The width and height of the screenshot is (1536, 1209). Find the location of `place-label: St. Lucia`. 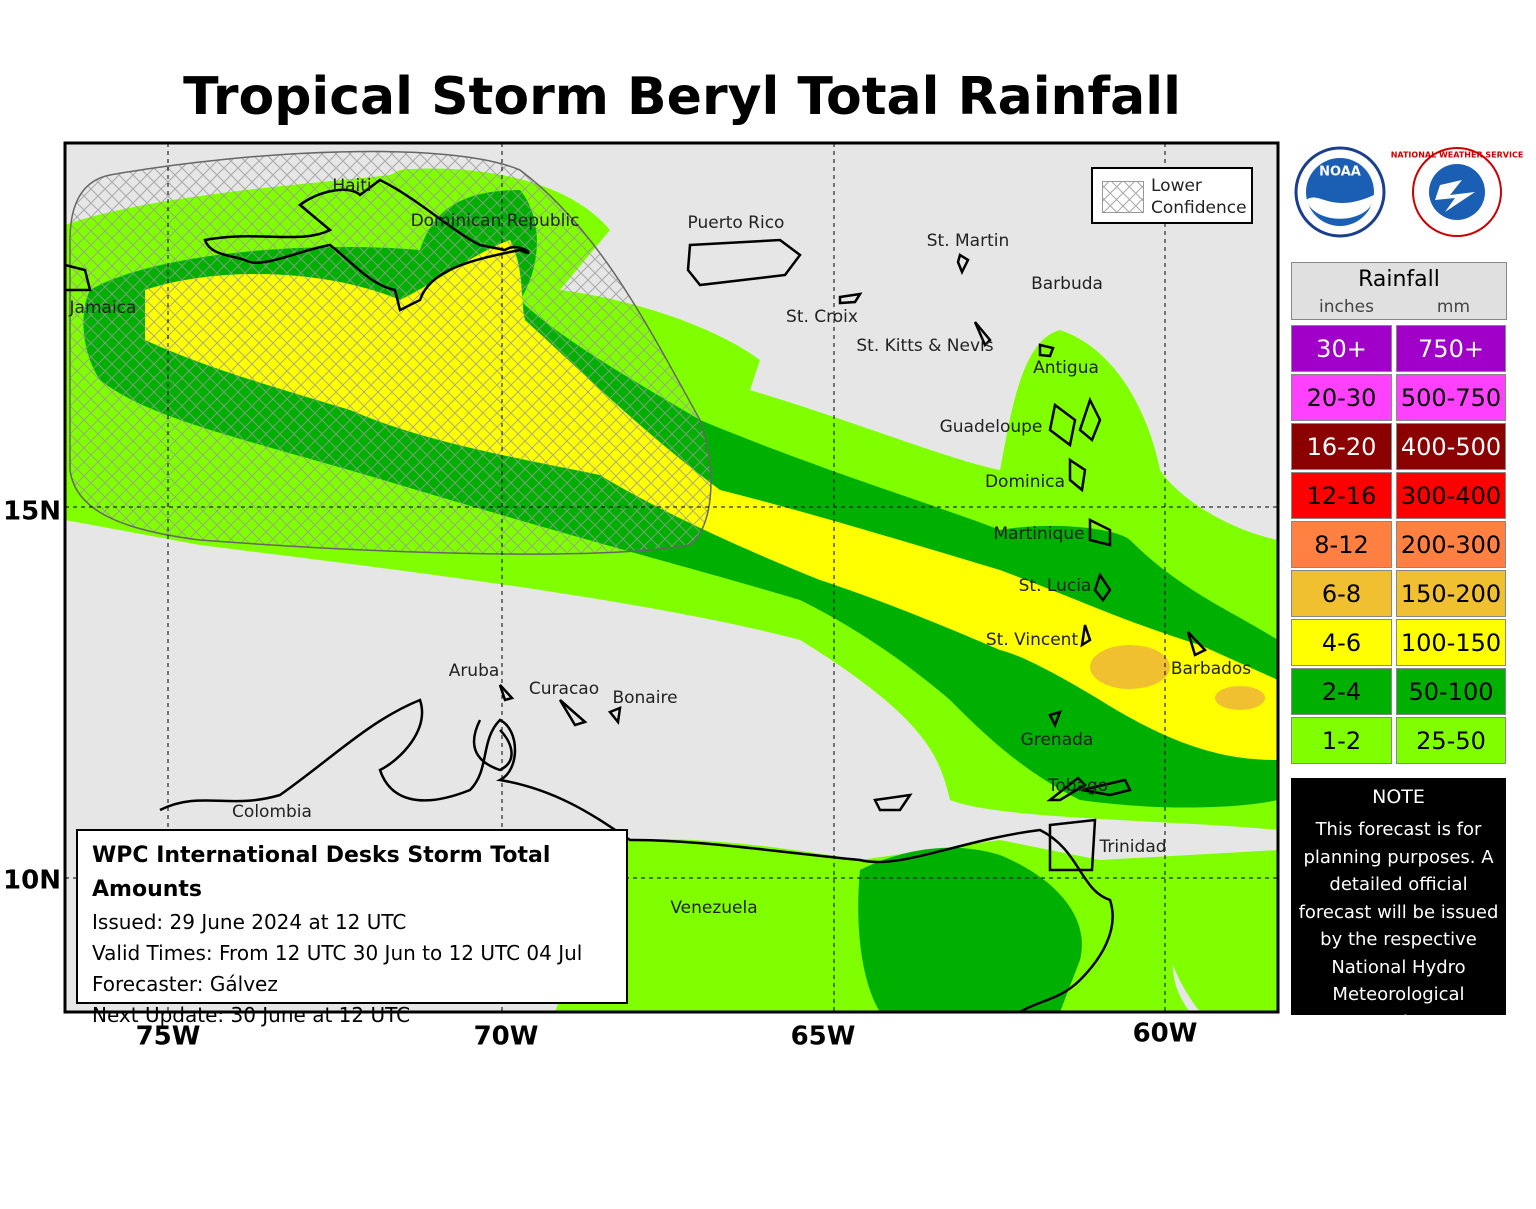

place-label: St. Lucia is located at coordinates (1055, 586).